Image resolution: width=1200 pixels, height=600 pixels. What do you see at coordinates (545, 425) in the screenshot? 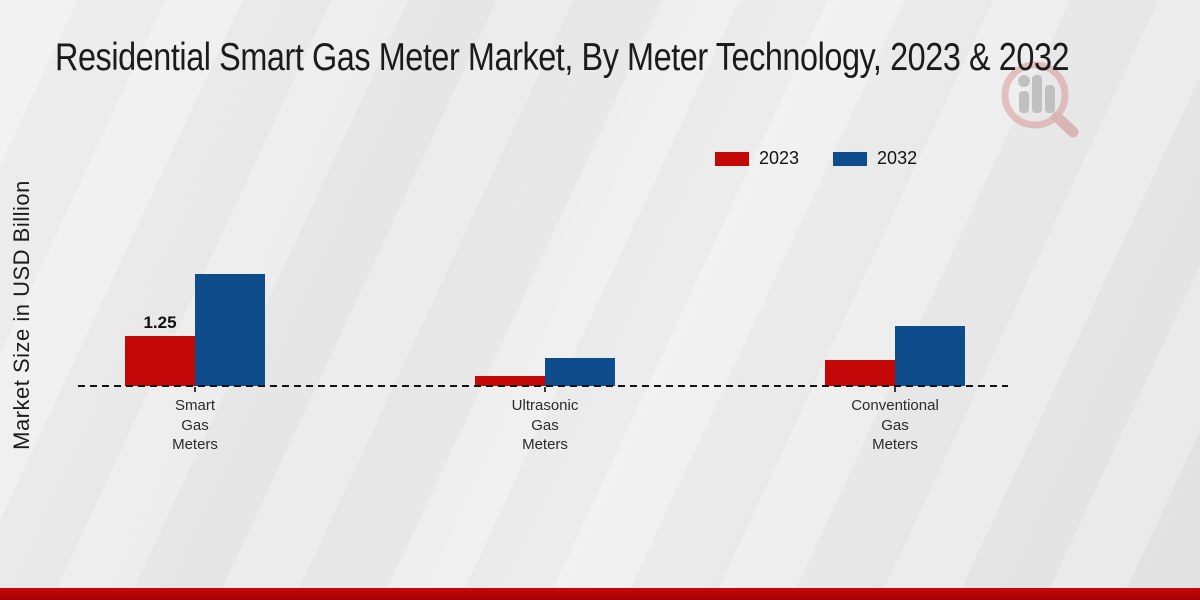
I see `category-label-ultrasonic-gas-meters: Ultrasonic Gas Meters` at bounding box center [545, 425].